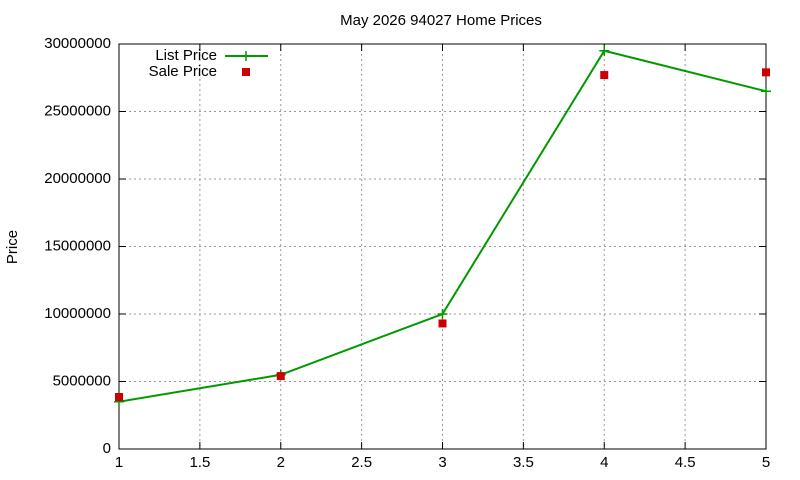 This screenshot has width=800, height=480. I want to click on x-tick-label: 3.5, so click(523, 462).